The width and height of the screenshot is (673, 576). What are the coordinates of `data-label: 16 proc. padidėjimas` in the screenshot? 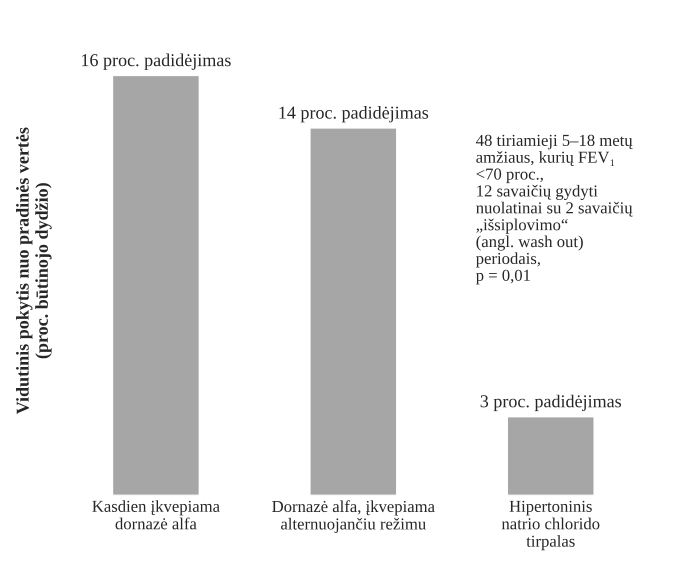 It's located at (156, 62).